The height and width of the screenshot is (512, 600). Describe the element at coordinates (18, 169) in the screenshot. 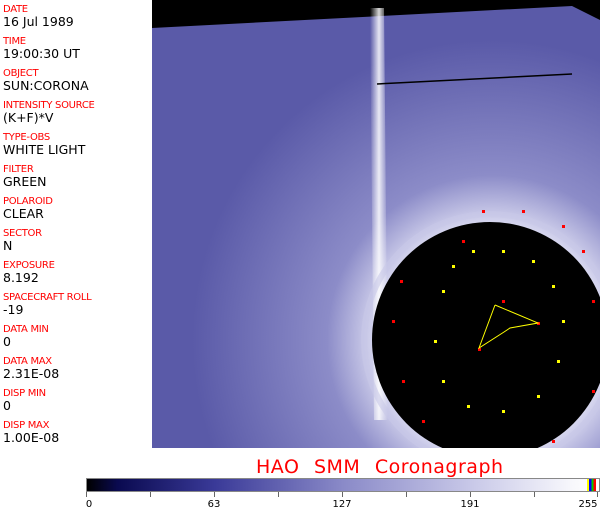

I see `field-label-filter: FILTER` at that location.